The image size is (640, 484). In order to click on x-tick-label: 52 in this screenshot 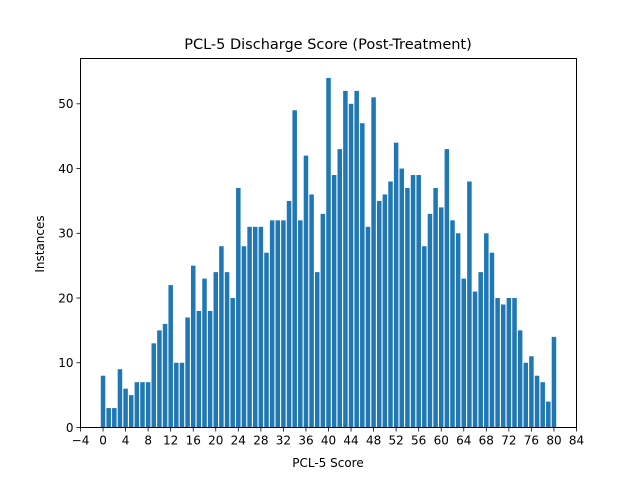, I will do `click(395, 441)`.